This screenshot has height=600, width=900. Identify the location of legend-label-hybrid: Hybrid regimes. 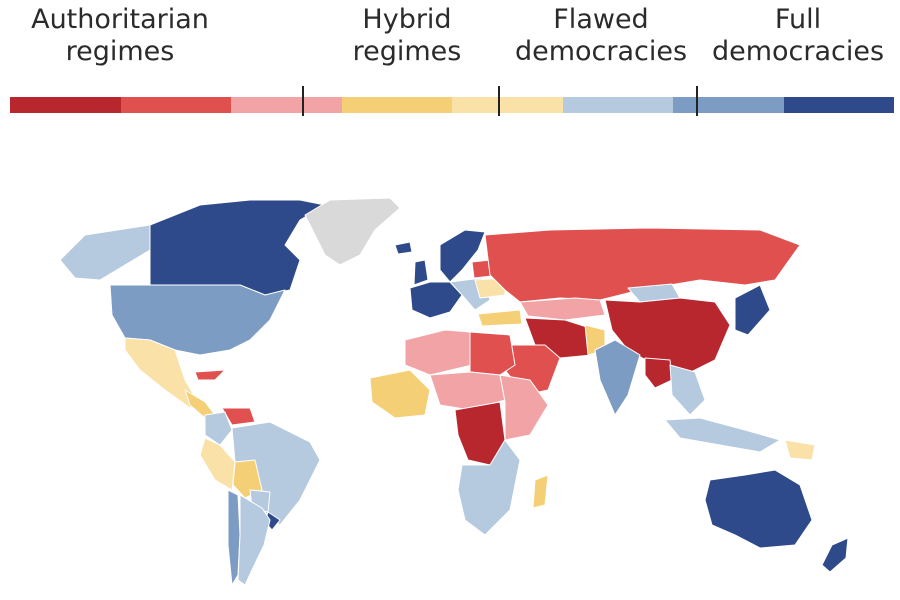
(407, 36).